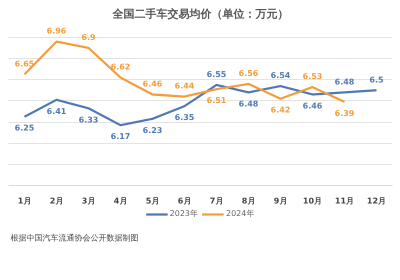 The width and height of the screenshot is (400, 280). What do you see at coordinates (56, 111) in the screenshot?
I see `data-label: 6.41` at bounding box center [56, 111].